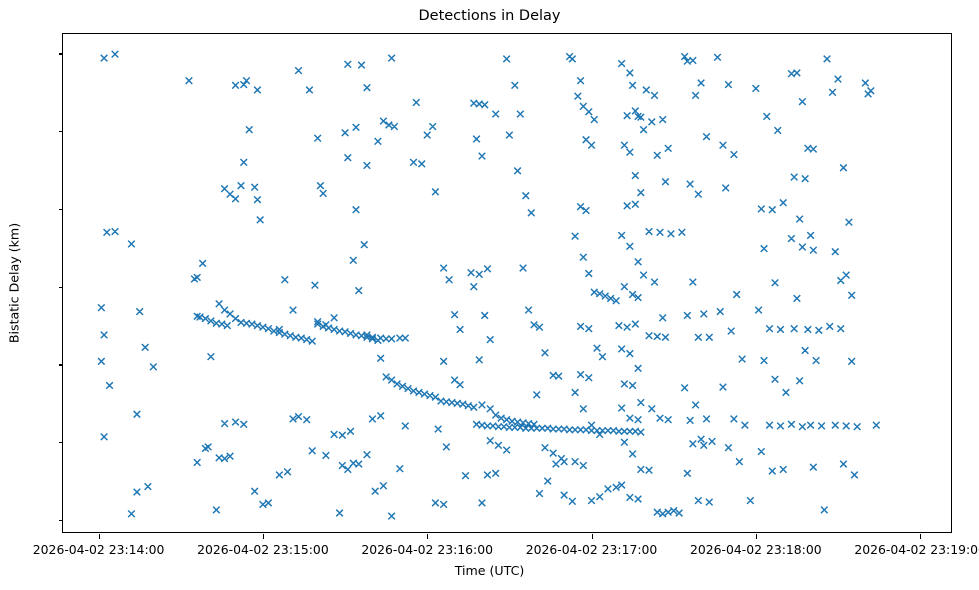 This screenshot has width=979, height=590. Describe the element at coordinates (756, 549) in the screenshot. I see `x-tick-label: 2026-04-02 23:18:00` at that location.